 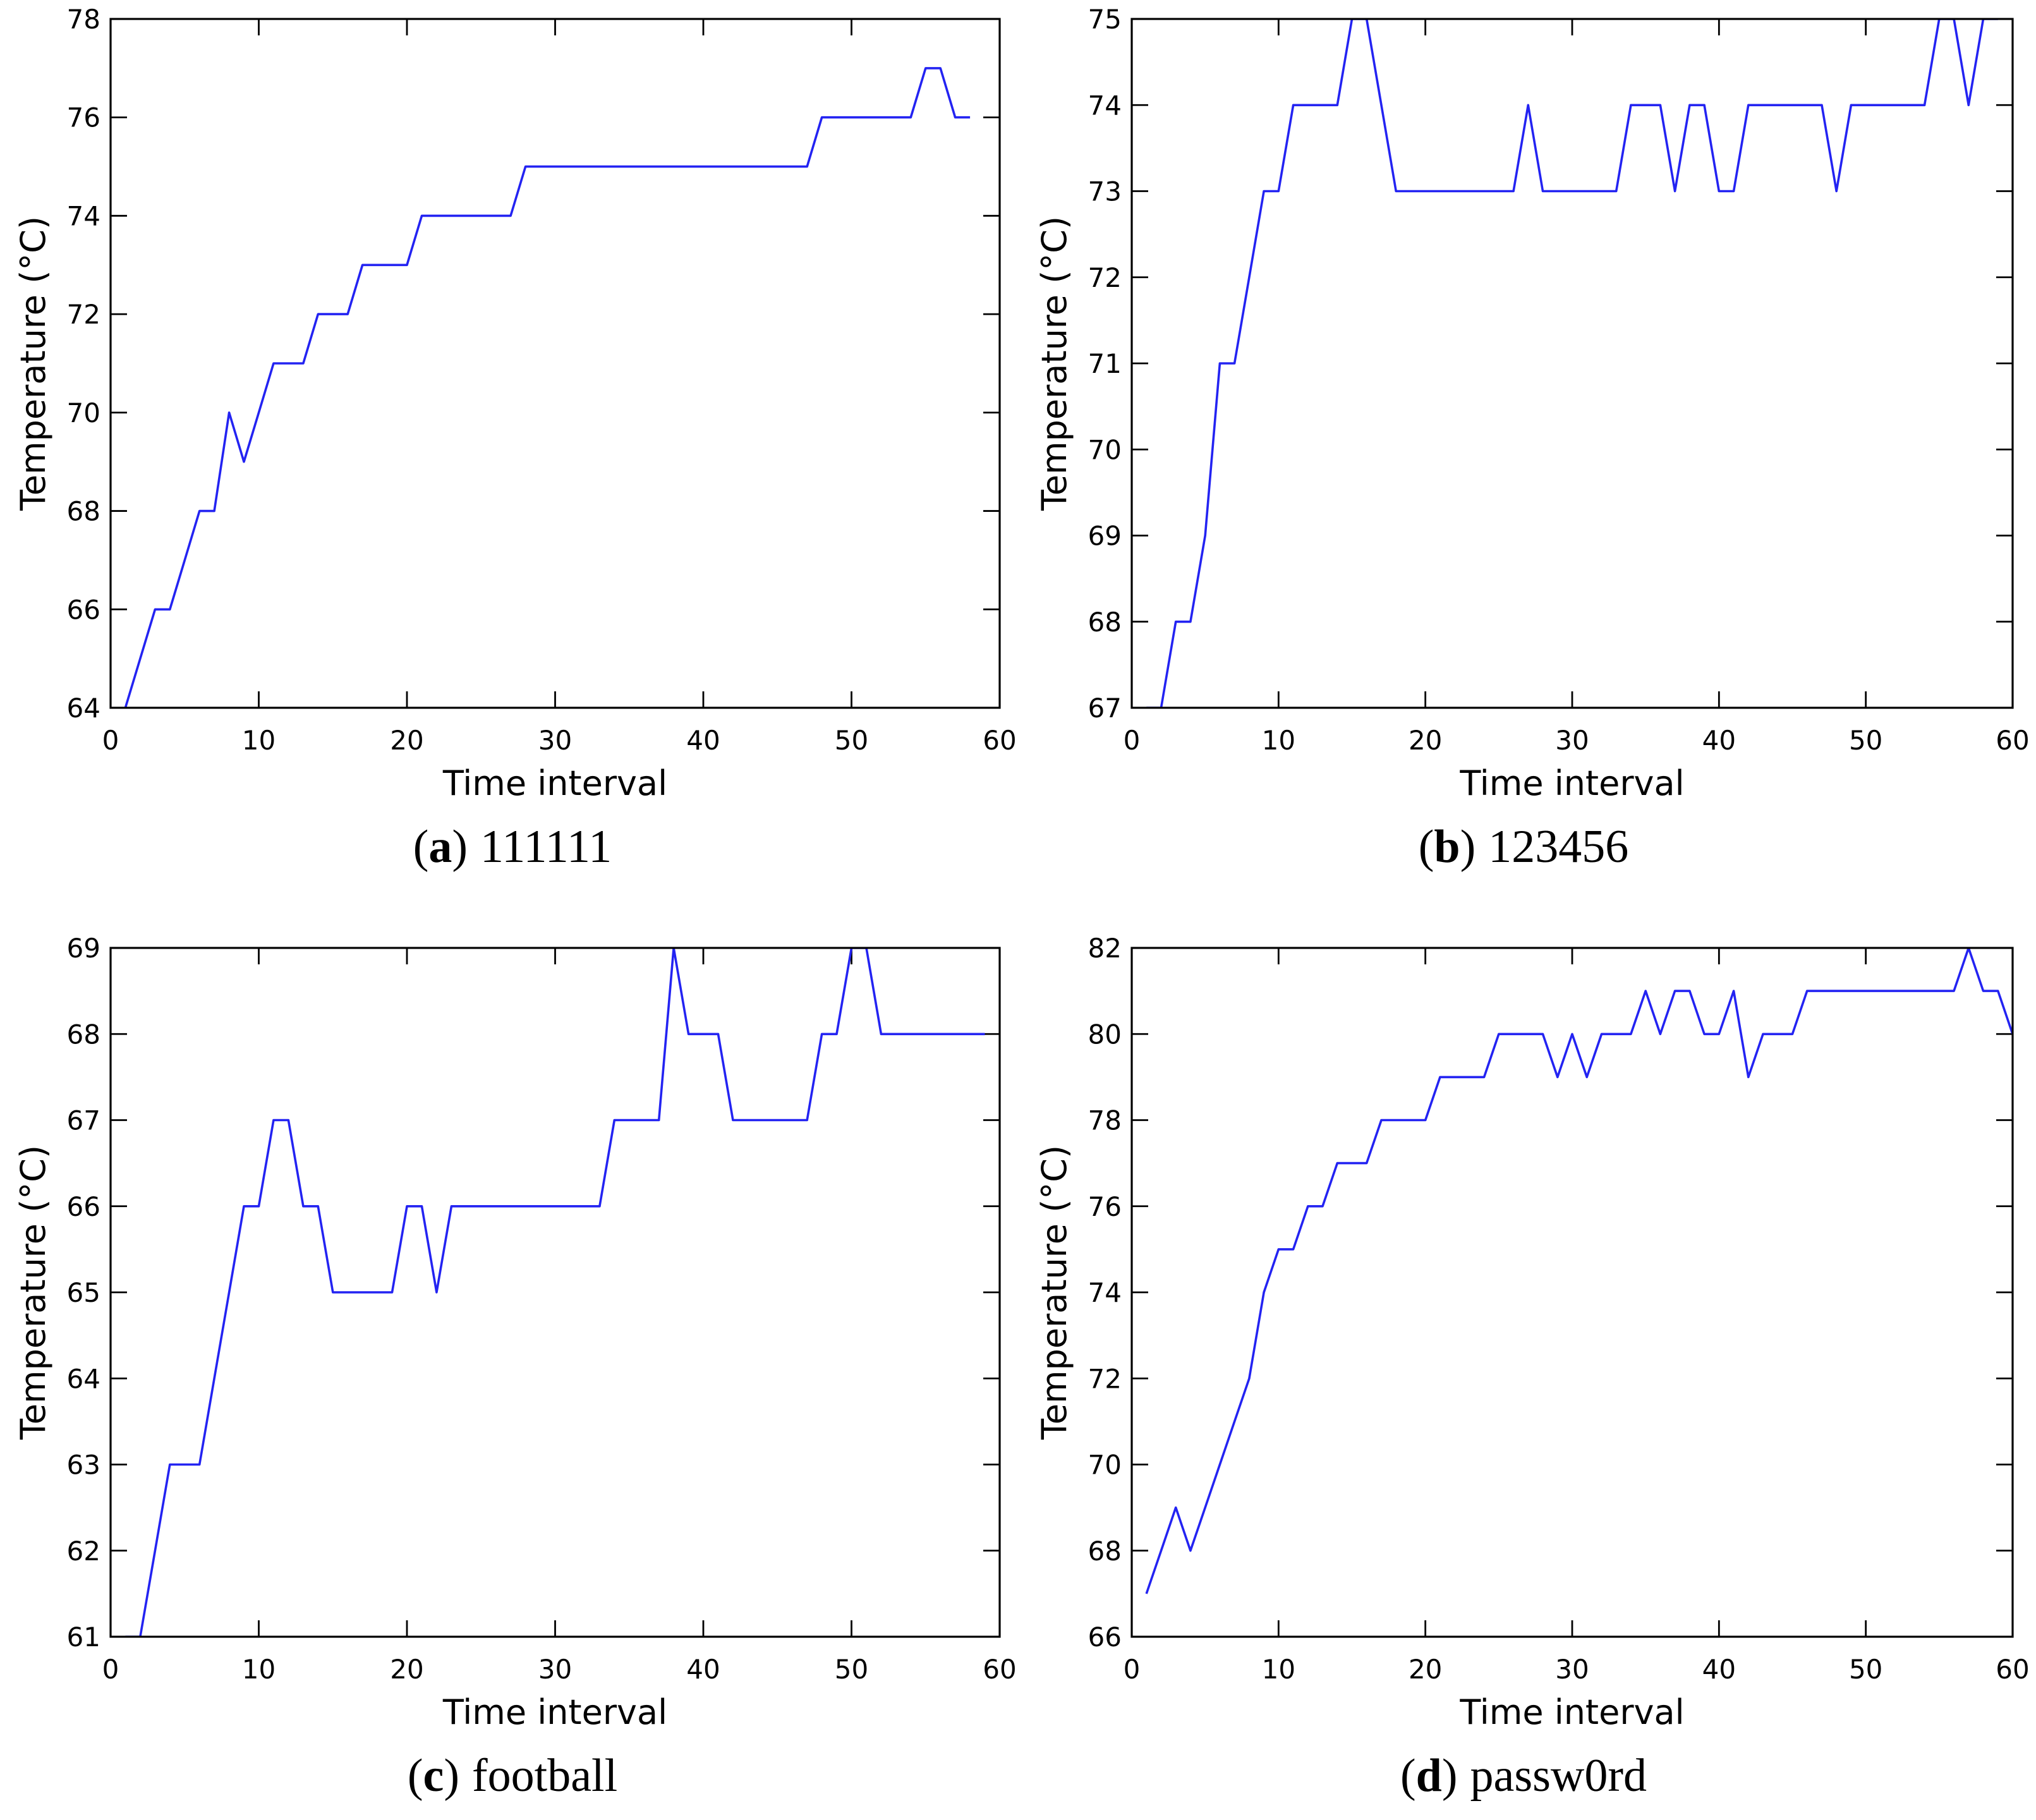 I want to click on y-tick-label: 75, so click(x=1105, y=19).